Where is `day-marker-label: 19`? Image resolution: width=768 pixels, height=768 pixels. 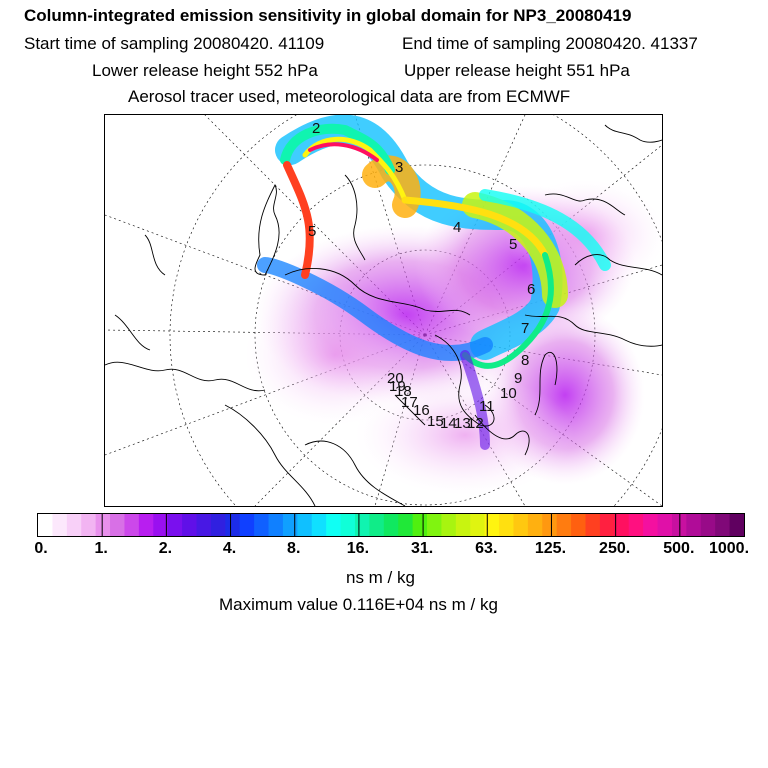
day-marker-label: 19 is located at coordinates (397, 386).